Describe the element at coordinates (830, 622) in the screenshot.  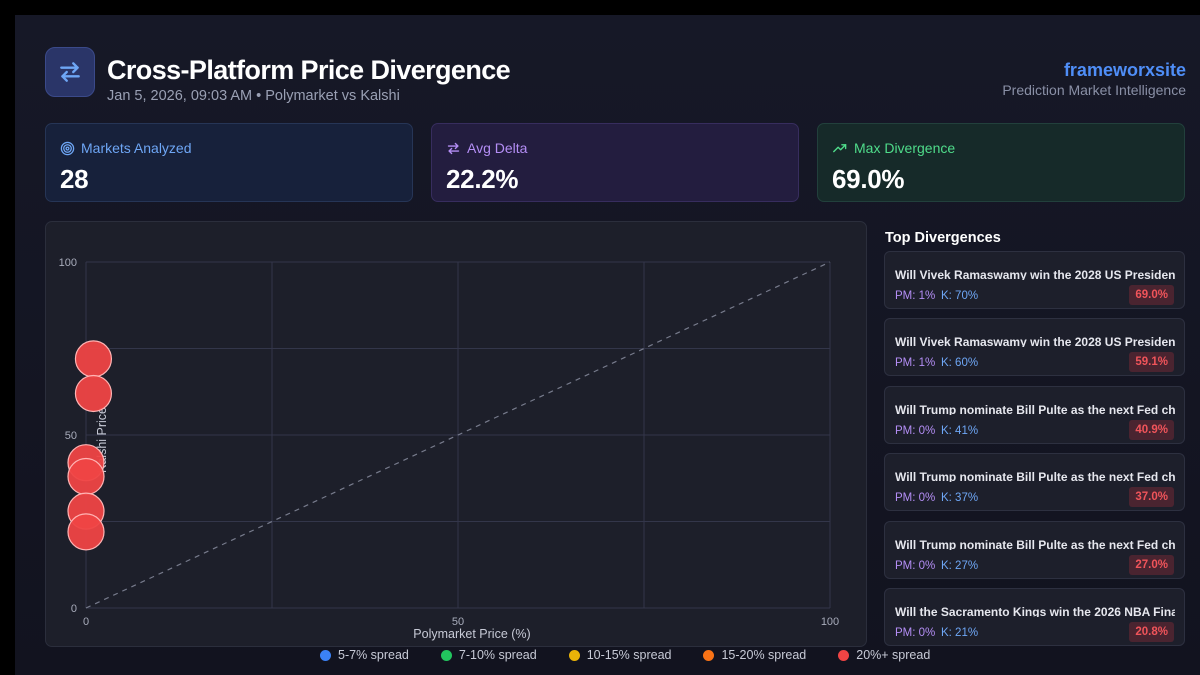
I see `x-tick-label: 100` at that location.